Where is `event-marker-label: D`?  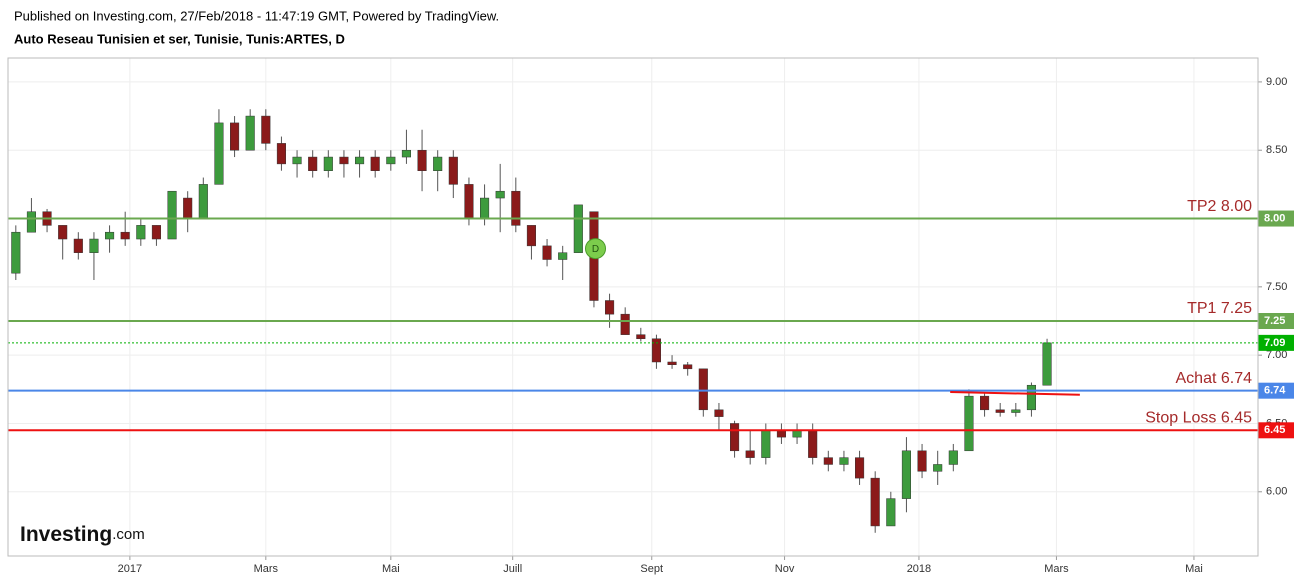 event-marker-label: D is located at coordinates (595, 249).